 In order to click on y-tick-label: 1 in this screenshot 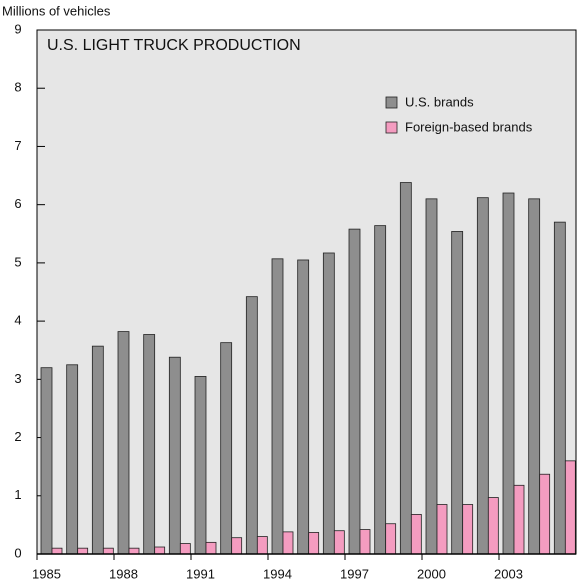, I will do `click(17, 494)`.